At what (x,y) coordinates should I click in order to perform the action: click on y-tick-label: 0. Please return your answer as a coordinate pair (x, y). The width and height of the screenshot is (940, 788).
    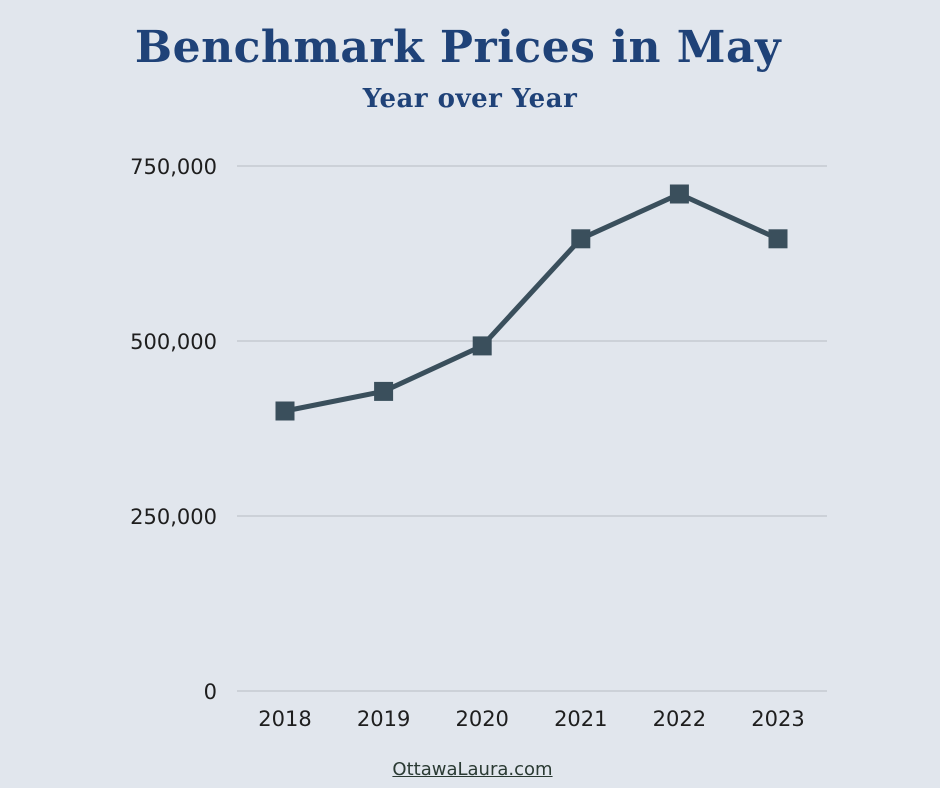
    Looking at the image, I should click on (210, 692).